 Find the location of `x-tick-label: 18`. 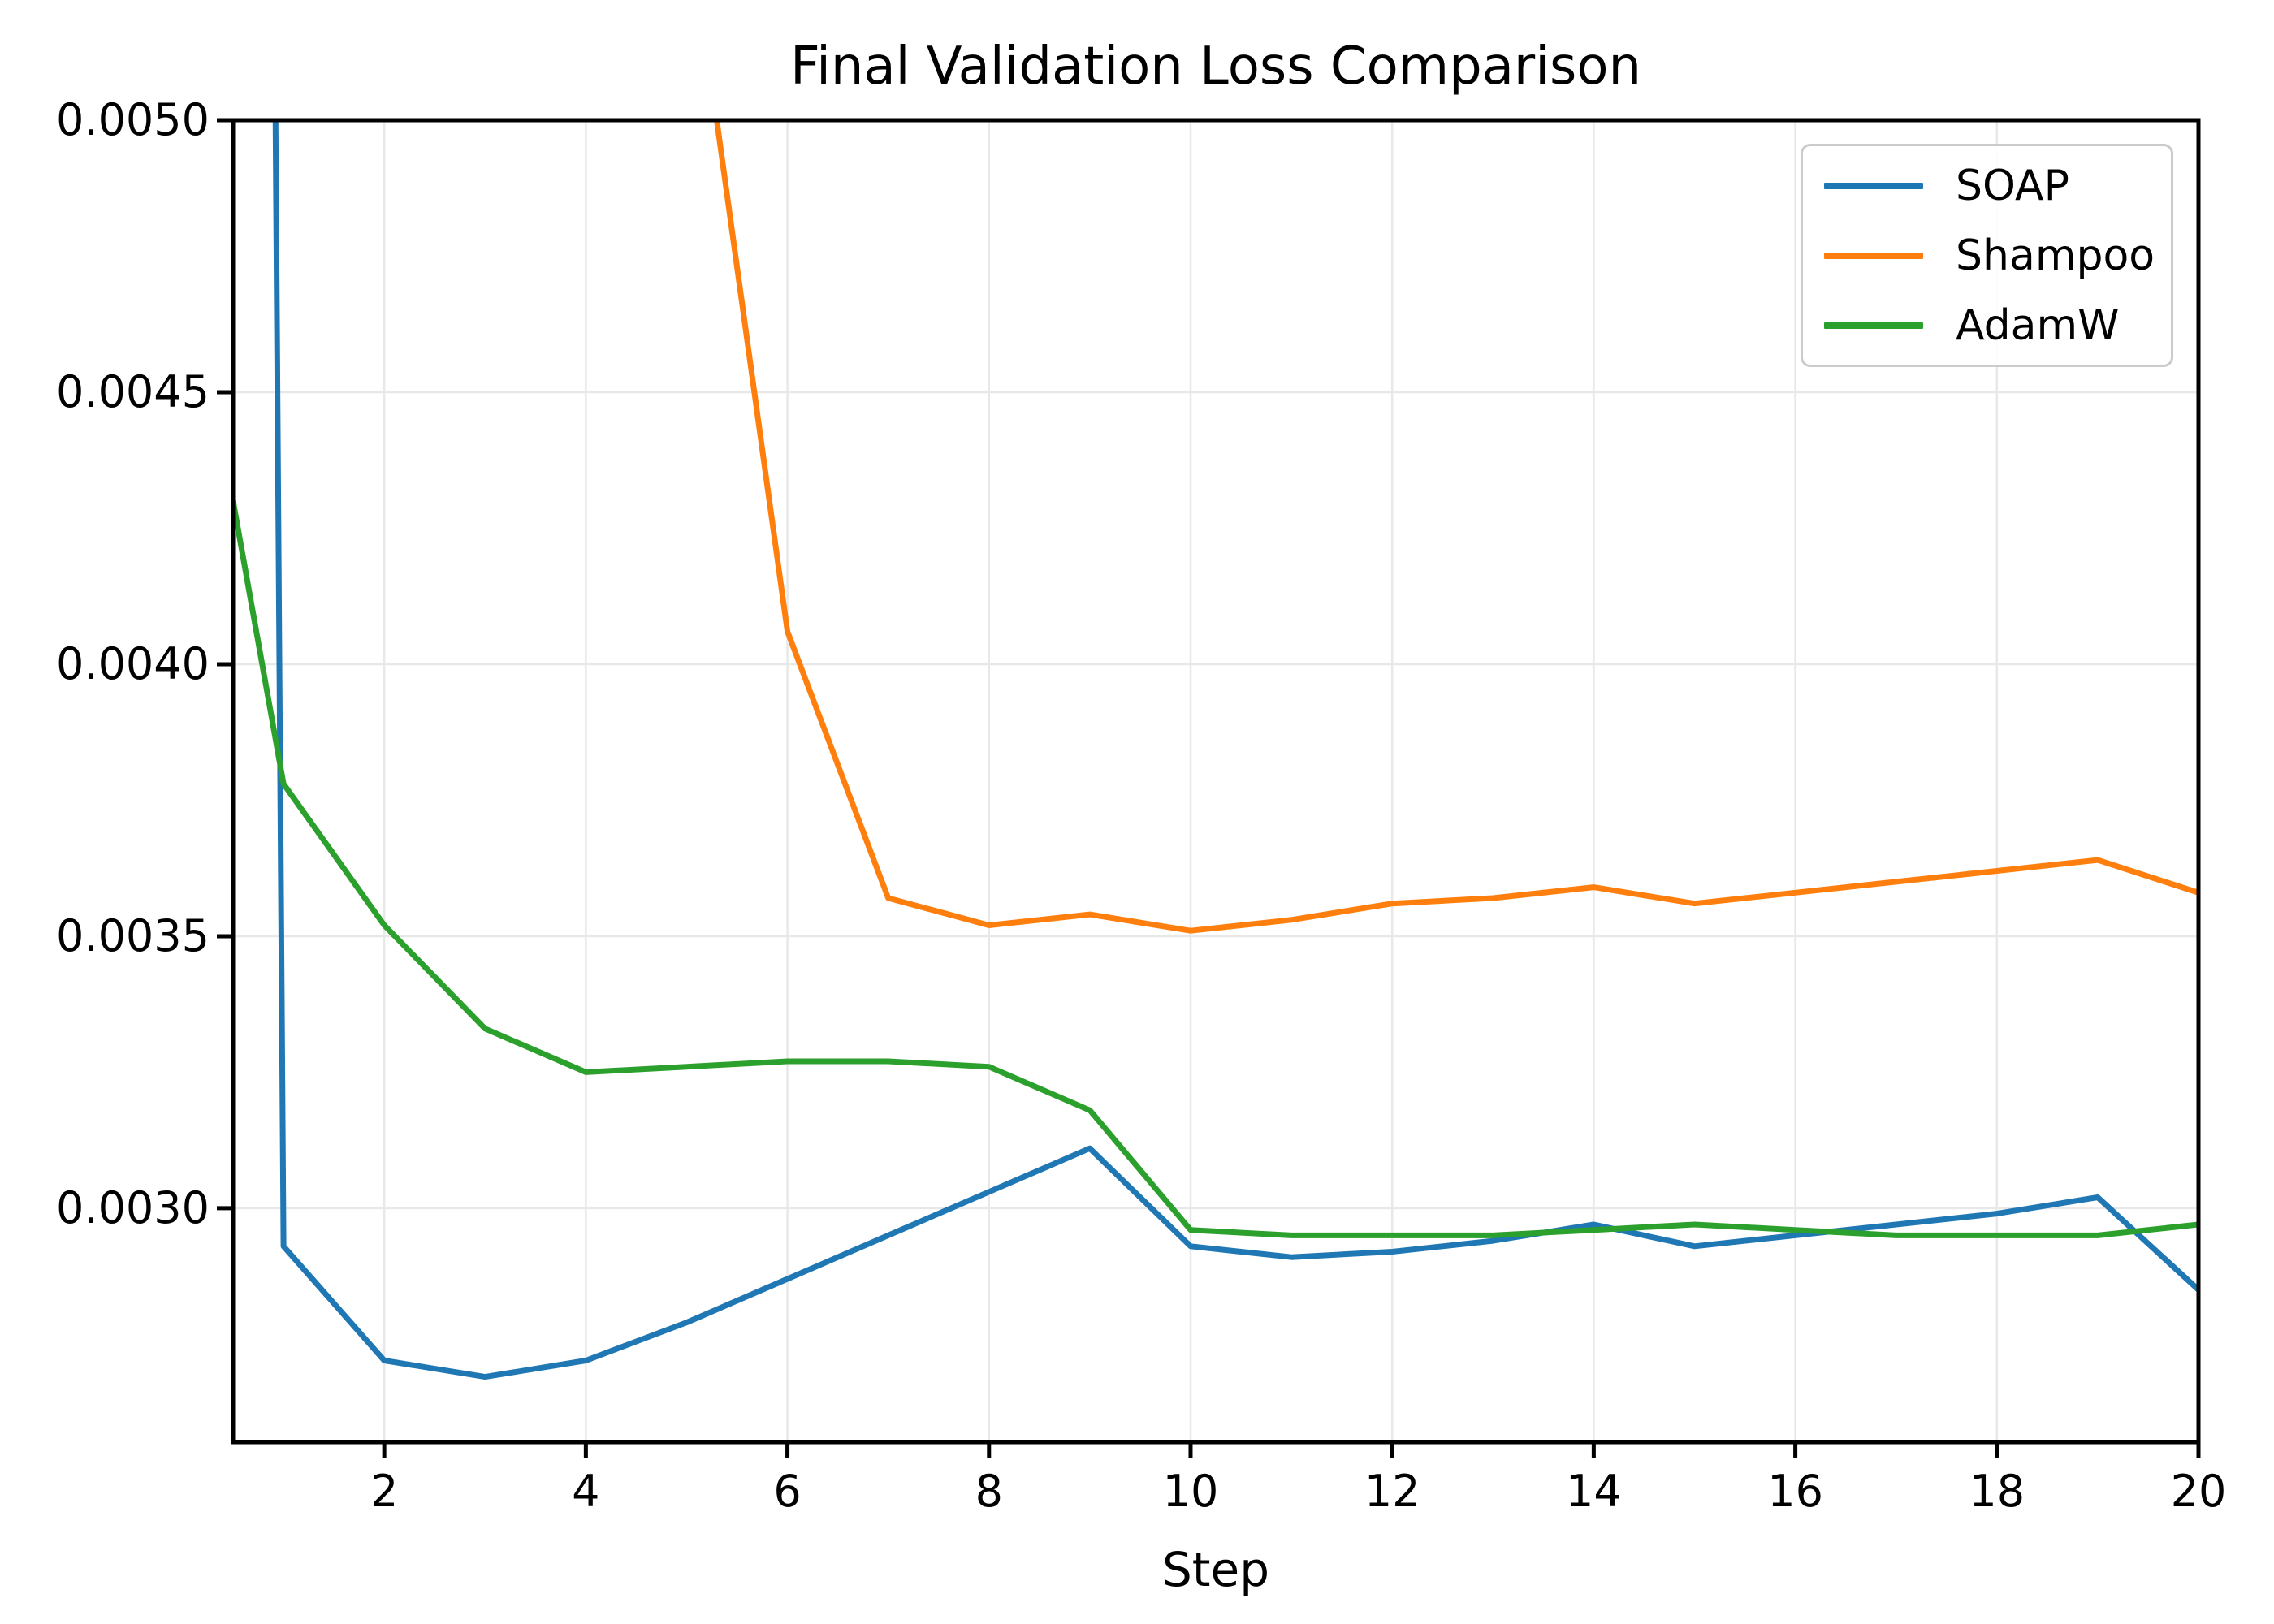

x-tick-label: 18 is located at coordinates (1997, 1492).